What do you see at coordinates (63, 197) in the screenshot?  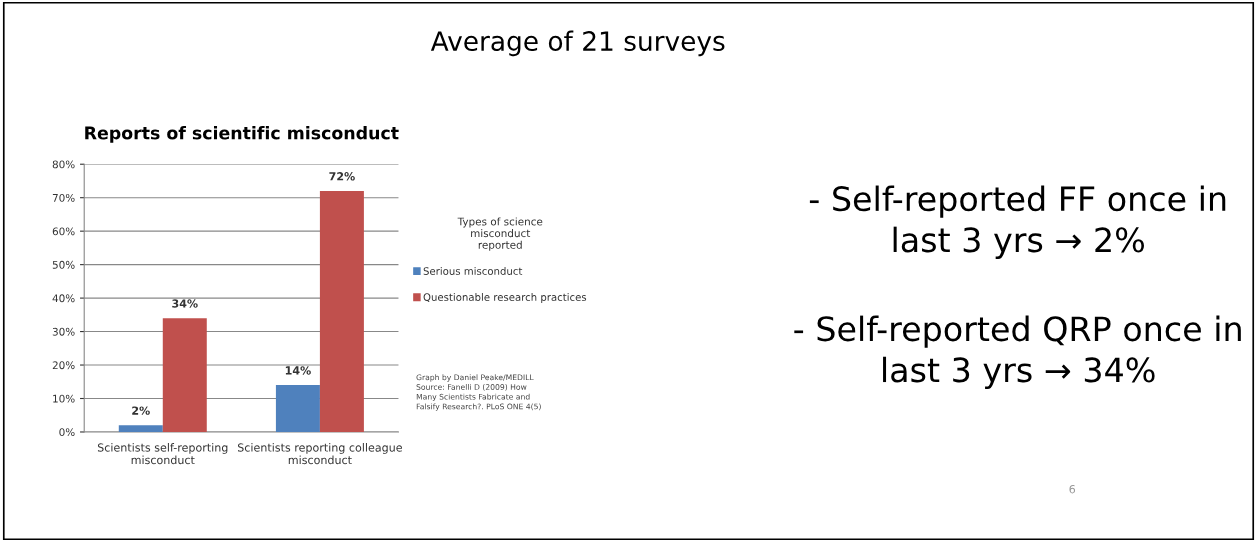 I see `y-tick-label: 70%` at bounding box center [63, 197].